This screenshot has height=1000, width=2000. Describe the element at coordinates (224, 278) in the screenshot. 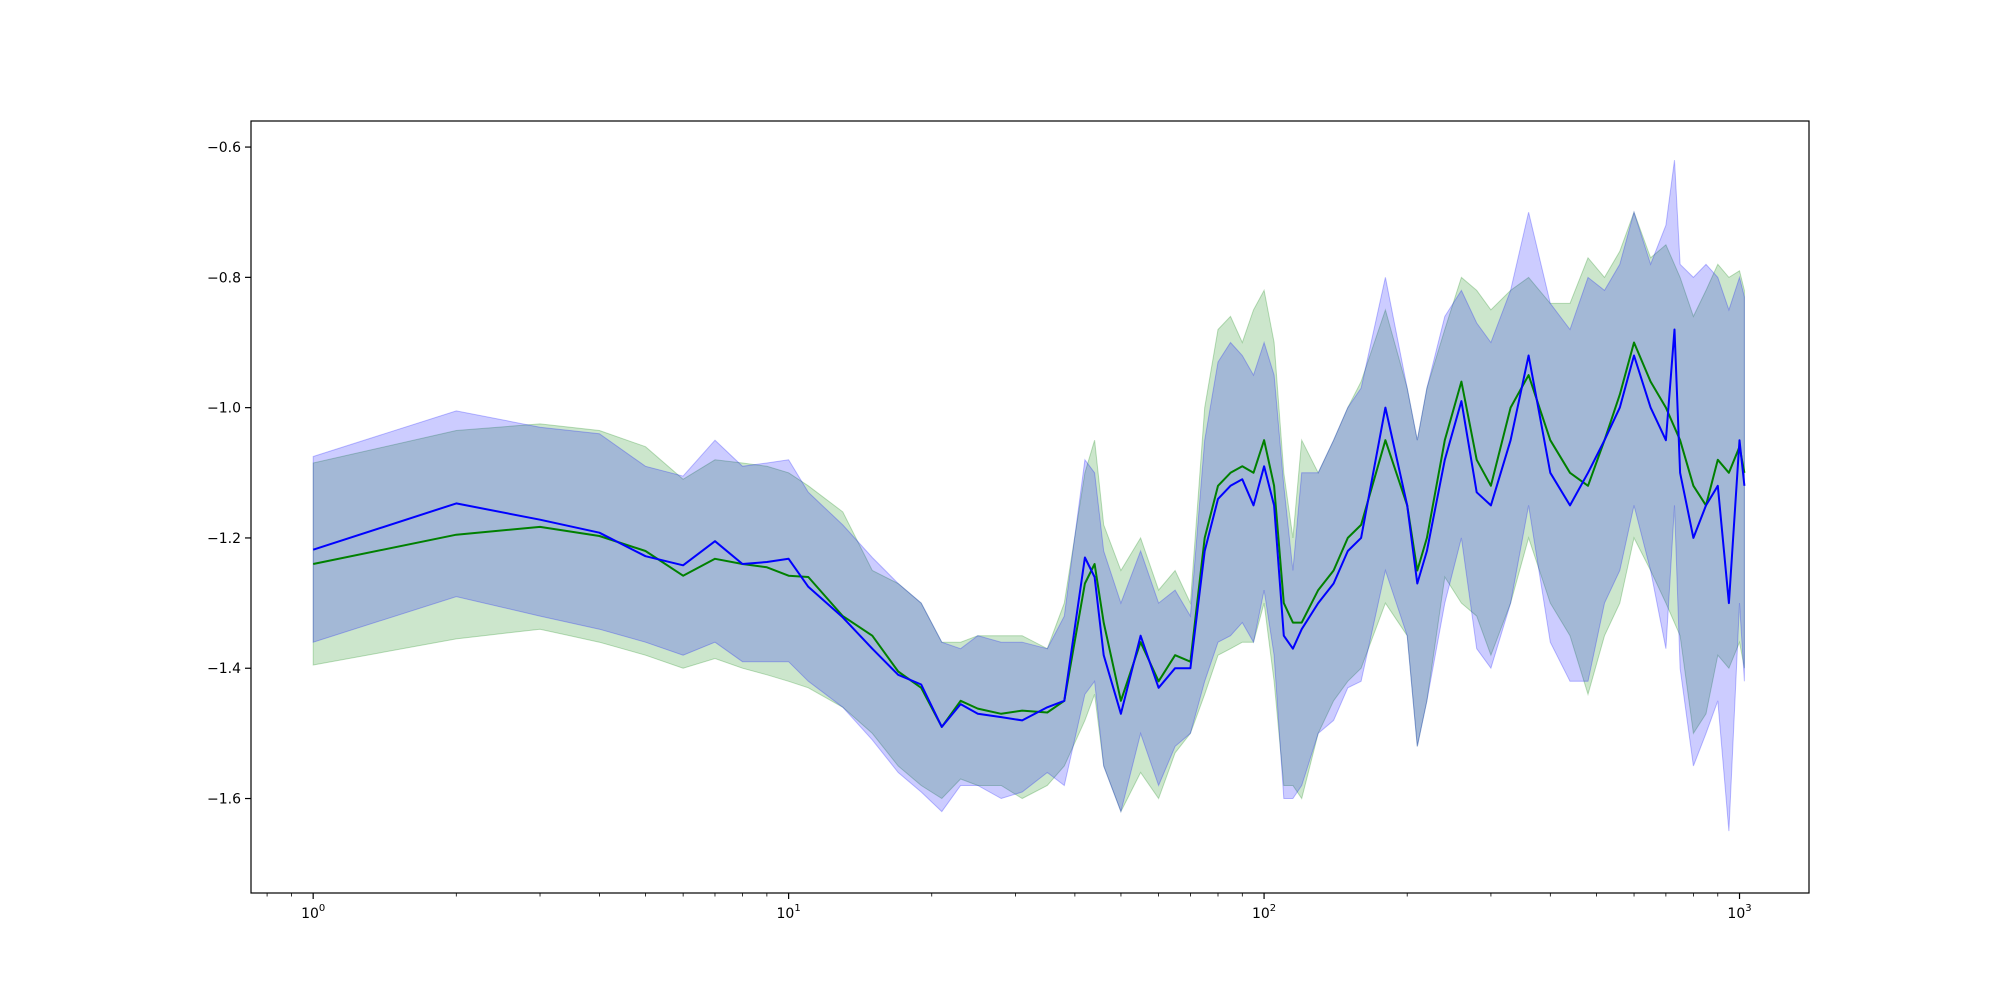

I see `y-tick-label: −0.8` at that location.